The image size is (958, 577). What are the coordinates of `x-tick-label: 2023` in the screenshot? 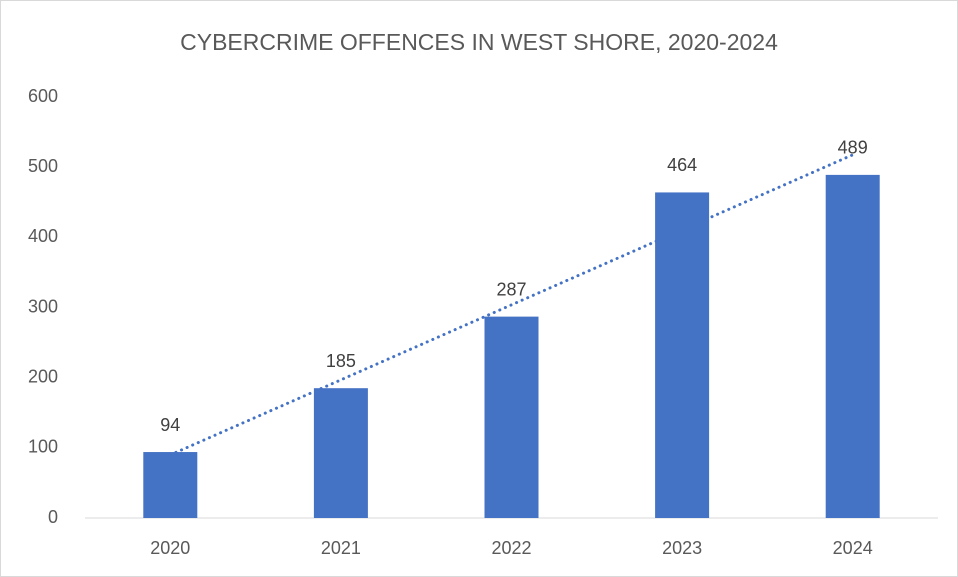 It's located at (682, 548).